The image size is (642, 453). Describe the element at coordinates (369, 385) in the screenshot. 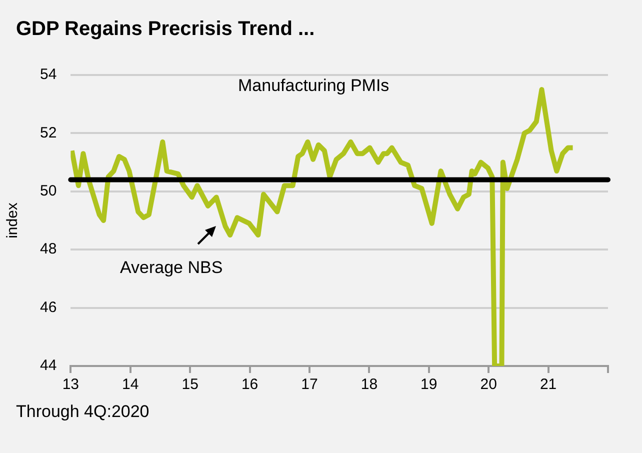

I see `x-tick-label: 18` at that location.